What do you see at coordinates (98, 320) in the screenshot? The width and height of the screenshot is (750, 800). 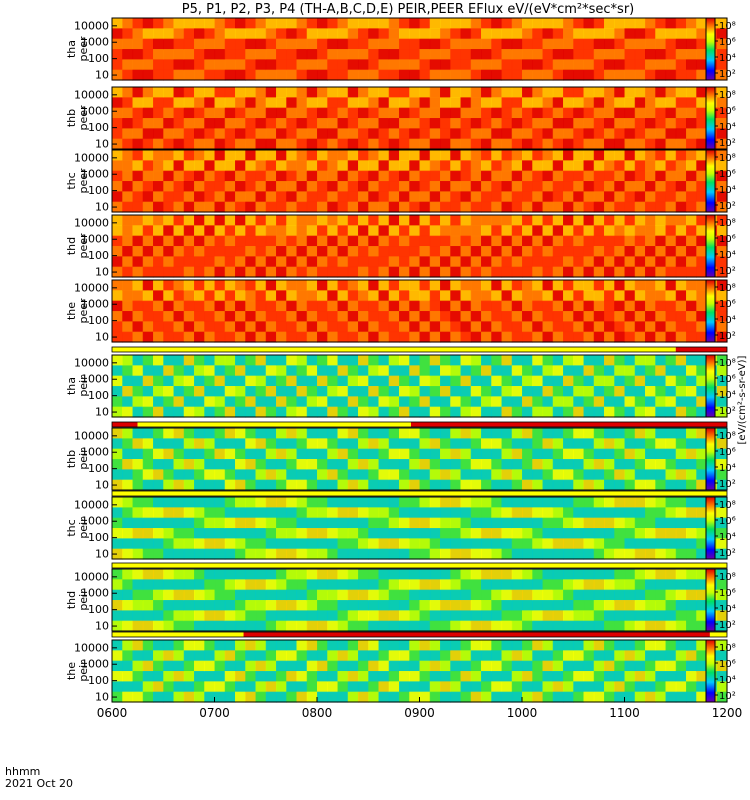 I see `y-tick-label: 100` at bounding box center [98, 320].